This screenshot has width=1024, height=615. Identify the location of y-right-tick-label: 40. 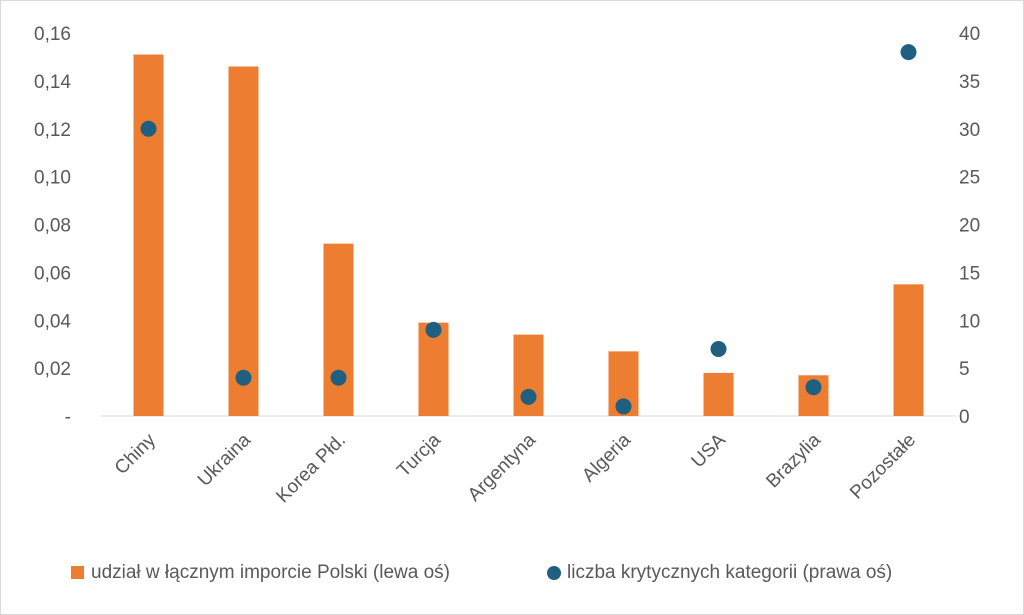
(969, 34).